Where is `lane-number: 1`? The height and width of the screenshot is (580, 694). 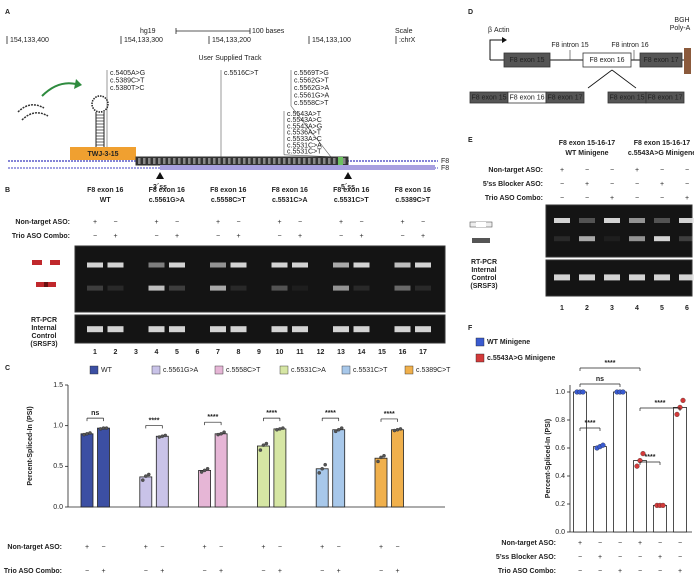
lane-number: 1 is located at coordinates (562, 308).